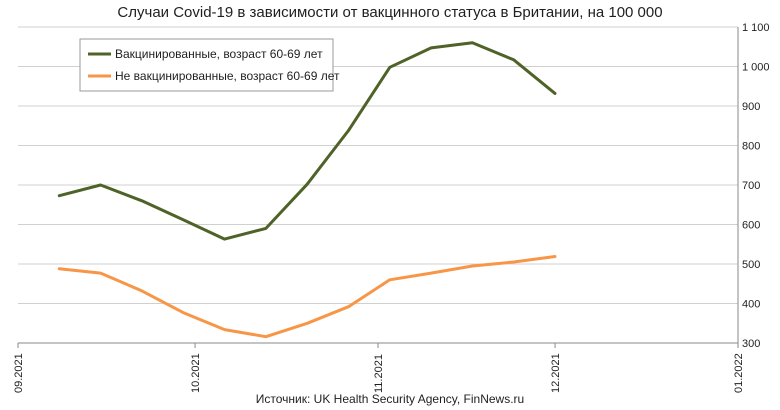  I want to click on y-tick-label: 1 000, so click(756, 68).